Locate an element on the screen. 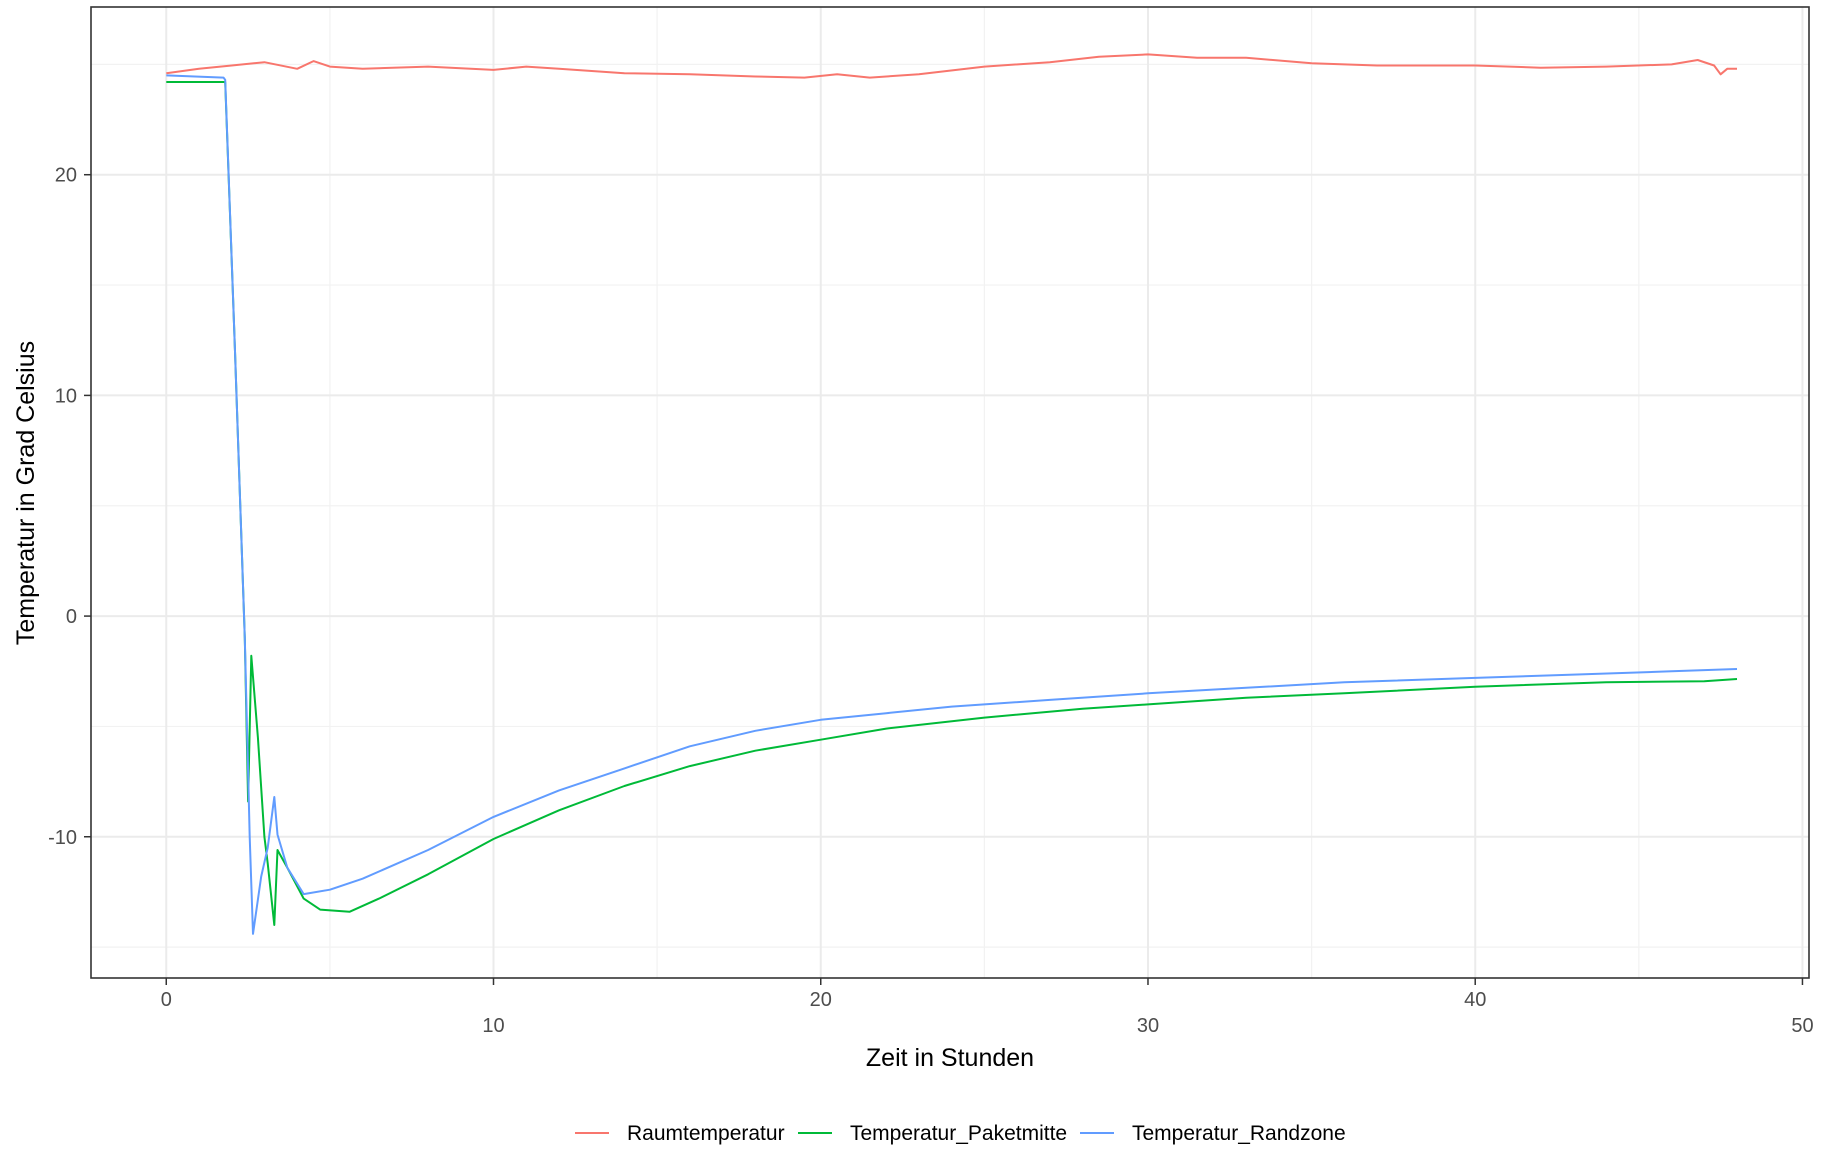 Image resolution: width=1827 pixels, height=1149 pixels. legend-label-0: Raumtemperatur is located at coordinates (706, 1133).